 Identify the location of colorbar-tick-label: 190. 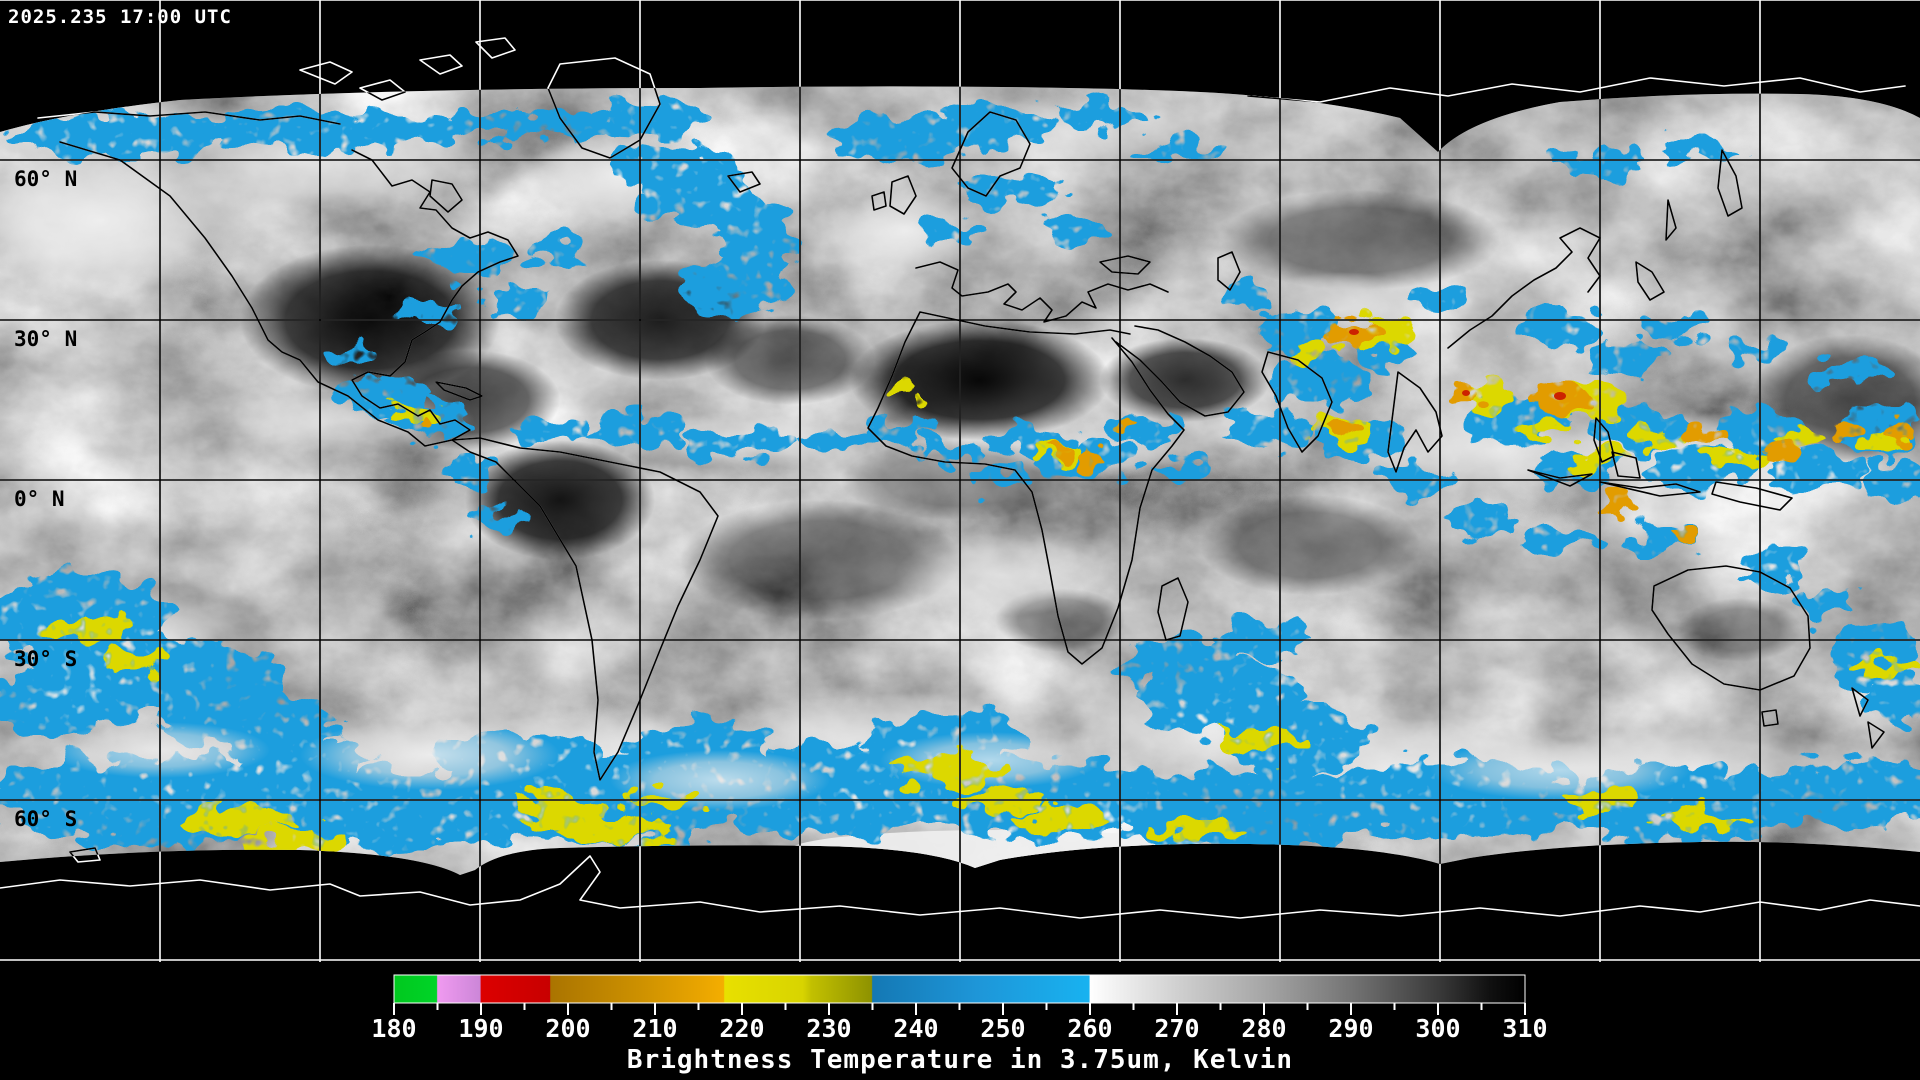
(480, 1028).